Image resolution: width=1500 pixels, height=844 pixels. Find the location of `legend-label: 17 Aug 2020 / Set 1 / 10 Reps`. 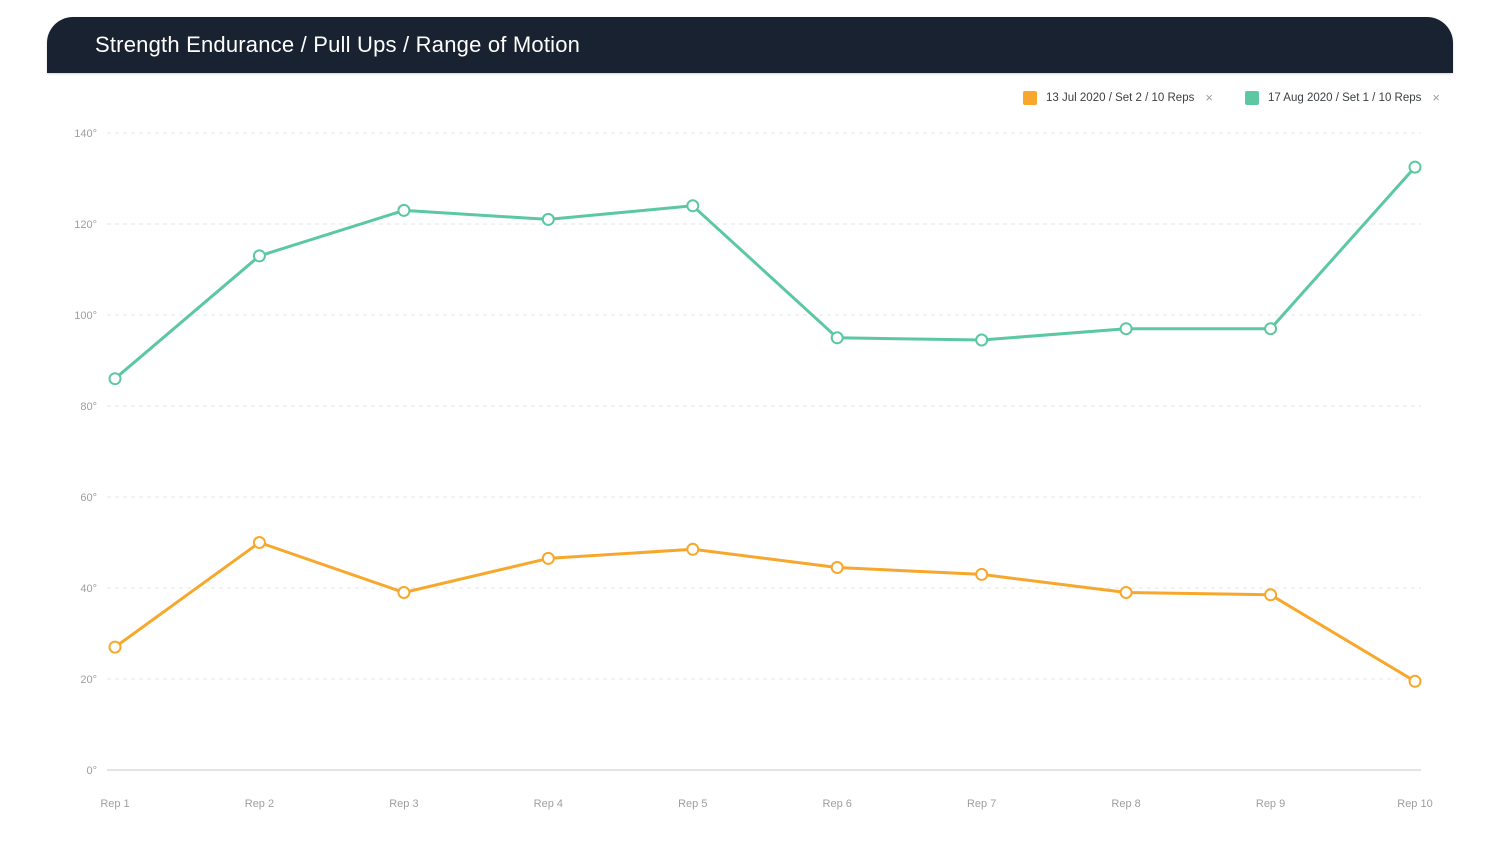

legend-label: 17 Aug 2020 / Set 1 / 10 Reps is located at coordinates (1344, 97).